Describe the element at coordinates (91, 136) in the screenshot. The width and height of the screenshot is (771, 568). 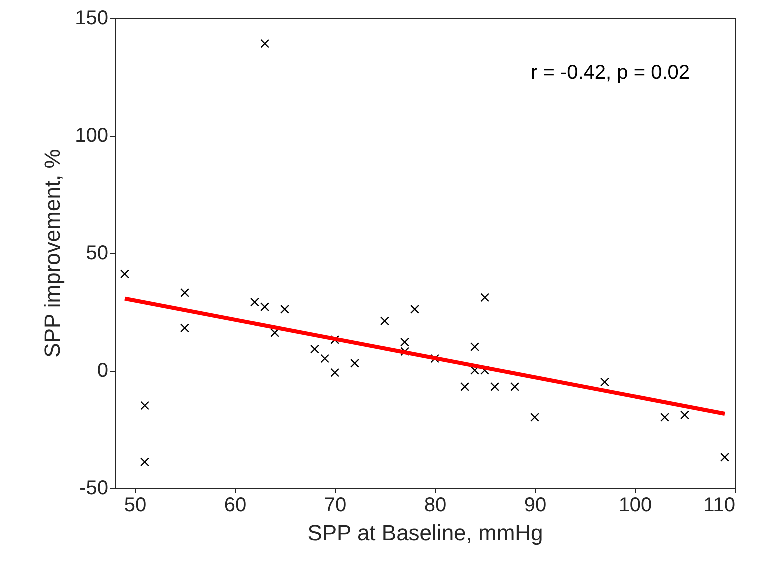
I see `y-tick-label: 100` at that location.